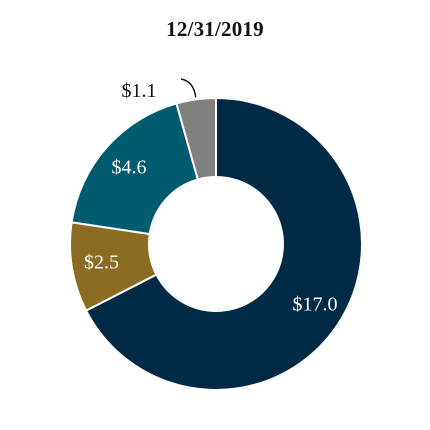  What do you see at coordinates (139, 91) in the screenshot?
I see `slice-label-3: $1.1` at bounding box center [139, 91].